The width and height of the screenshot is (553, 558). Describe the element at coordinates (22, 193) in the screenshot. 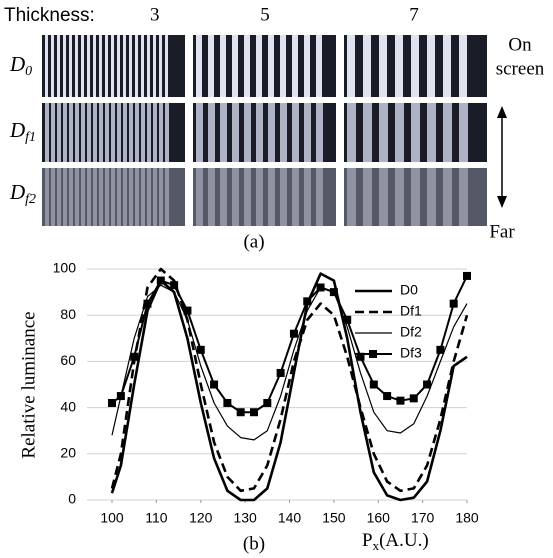

I see `row-label: Df2` at that location.